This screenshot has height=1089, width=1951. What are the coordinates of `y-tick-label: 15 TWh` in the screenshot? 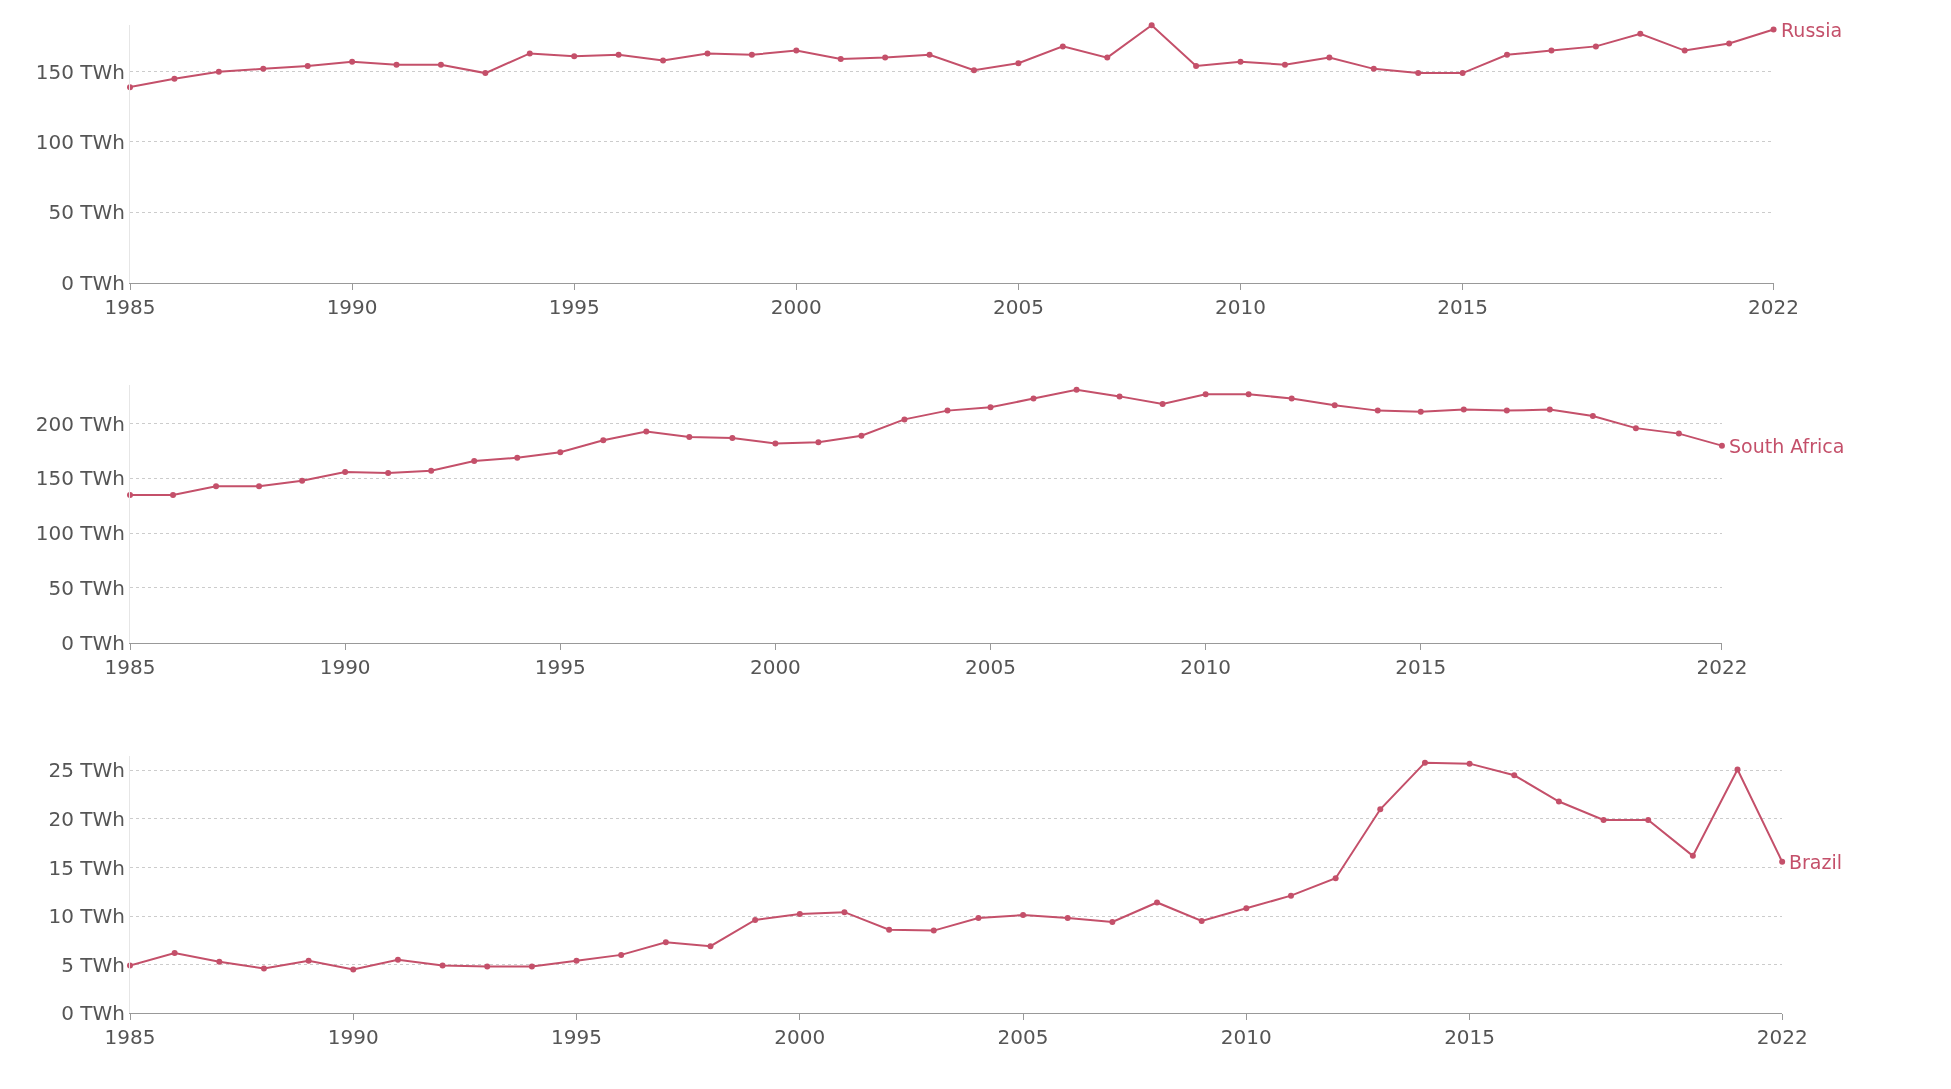 It's located at (86, 867).